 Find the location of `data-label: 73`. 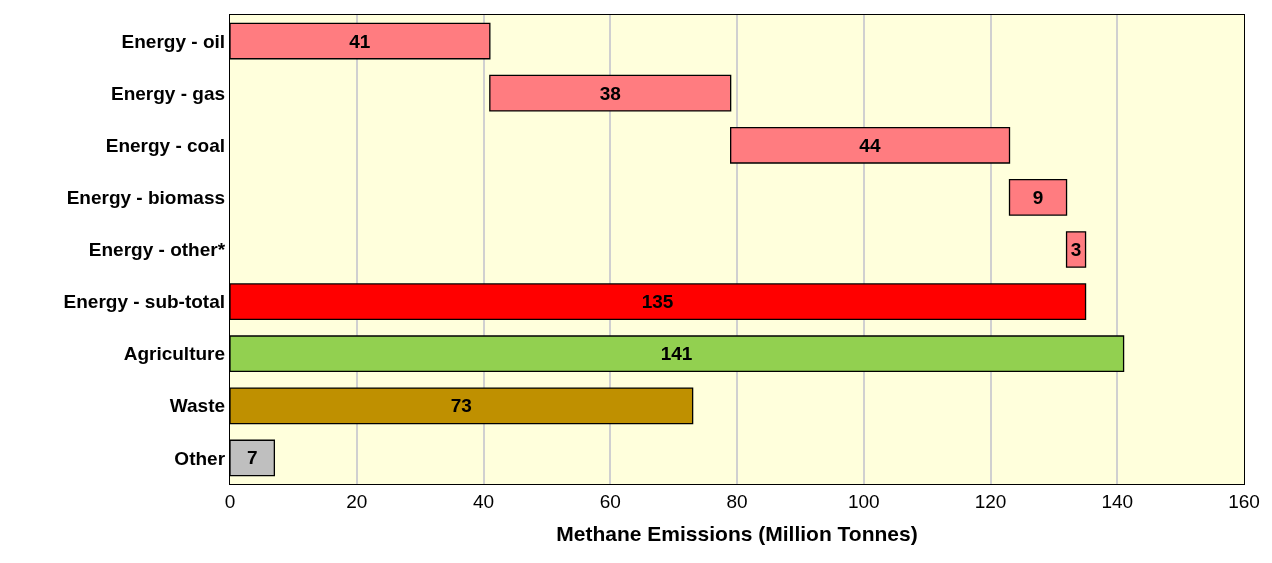

data-label: 73 is located at coordinates (461, 406).